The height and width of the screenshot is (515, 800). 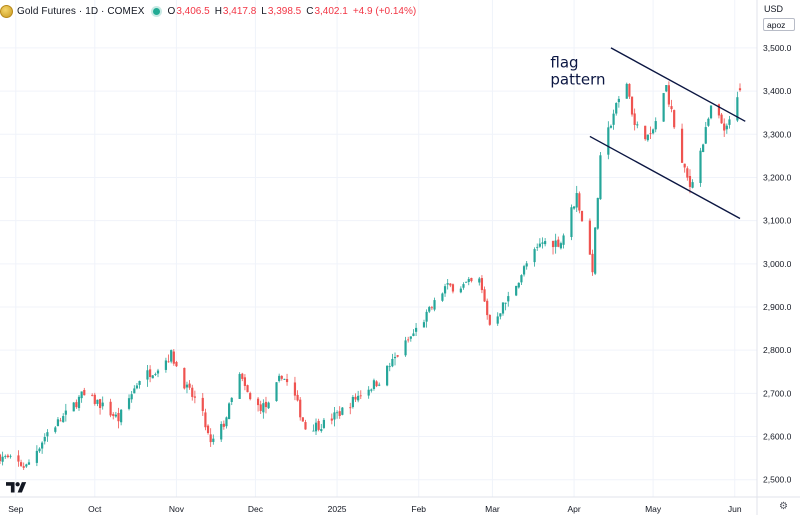 I want to click on trendline-lower, so click(x=665, y=177).